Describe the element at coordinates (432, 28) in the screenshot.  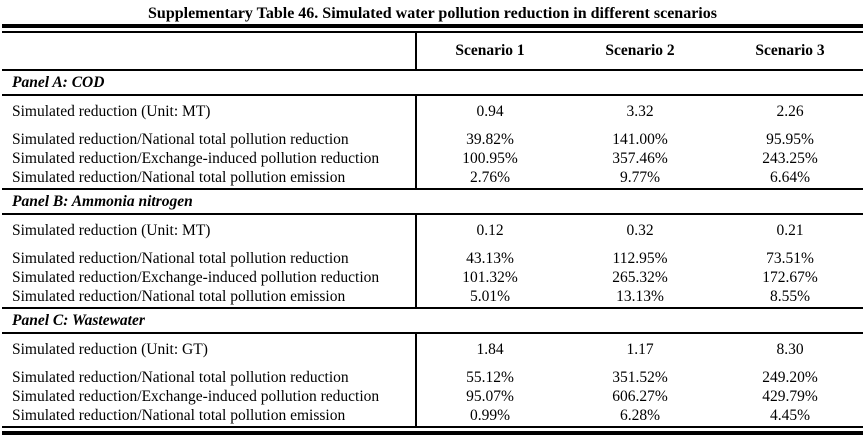
I see `top-double-rule` at that location.